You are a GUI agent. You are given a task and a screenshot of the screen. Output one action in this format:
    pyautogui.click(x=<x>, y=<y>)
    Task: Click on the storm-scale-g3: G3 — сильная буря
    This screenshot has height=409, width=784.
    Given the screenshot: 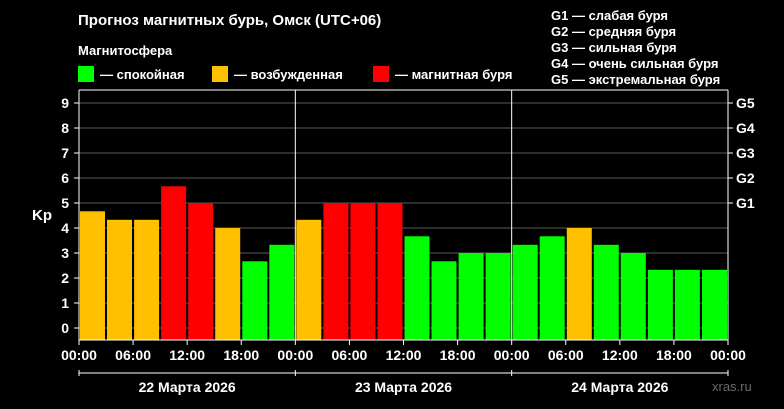 What is the action you would take?
    pyautogui.click(x=614, y=47)
    